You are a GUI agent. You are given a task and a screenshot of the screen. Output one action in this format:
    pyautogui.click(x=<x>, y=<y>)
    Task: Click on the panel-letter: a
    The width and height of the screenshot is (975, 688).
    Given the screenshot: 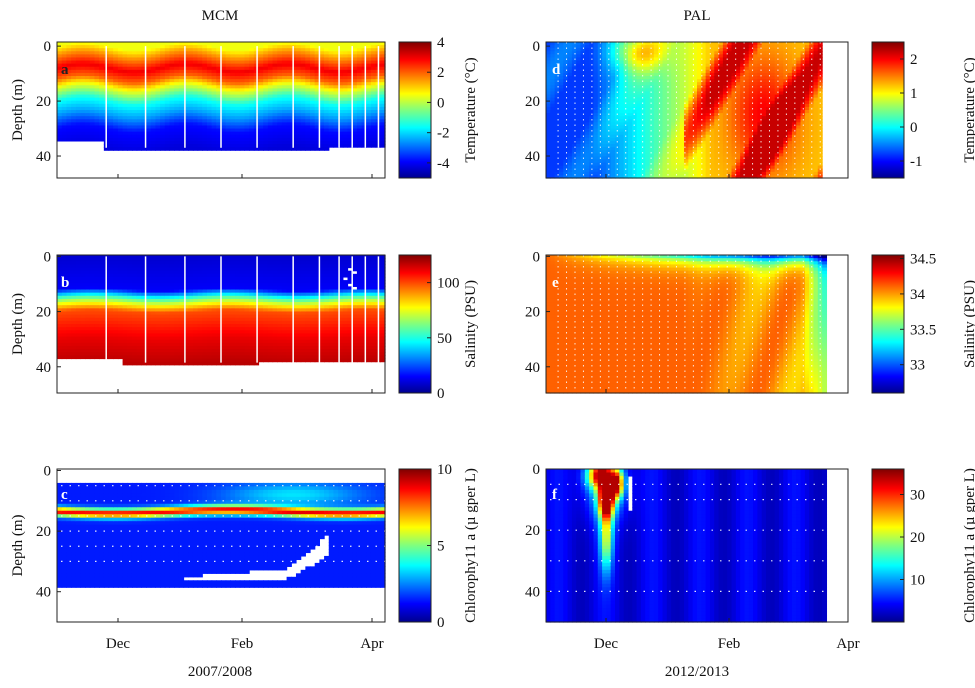 What is the action you would take?
    pyautogui.click(x=65, y=70)
    